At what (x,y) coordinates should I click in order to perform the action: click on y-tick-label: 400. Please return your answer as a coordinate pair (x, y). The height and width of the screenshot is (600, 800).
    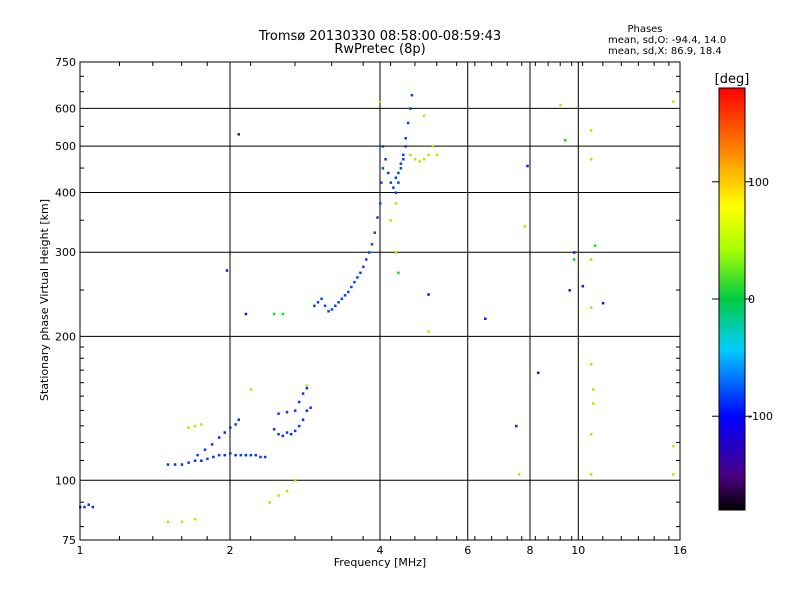
    Looking at the image, I should click on (65, 192).